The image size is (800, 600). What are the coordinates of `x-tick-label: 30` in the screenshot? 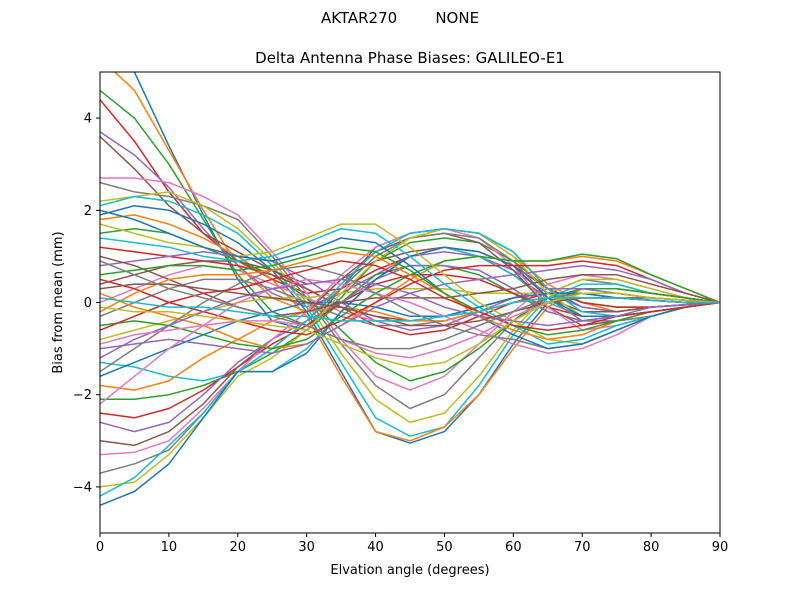 It's located at (306, 547).